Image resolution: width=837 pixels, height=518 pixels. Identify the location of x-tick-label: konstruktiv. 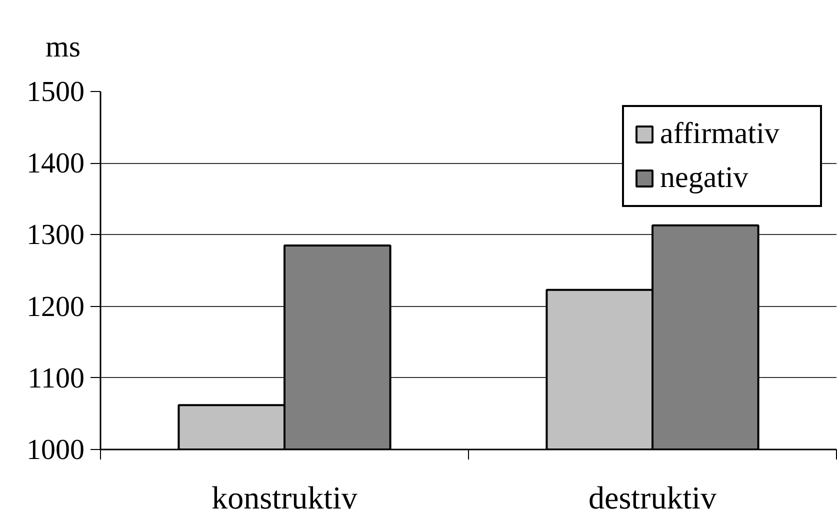
(285, 498).